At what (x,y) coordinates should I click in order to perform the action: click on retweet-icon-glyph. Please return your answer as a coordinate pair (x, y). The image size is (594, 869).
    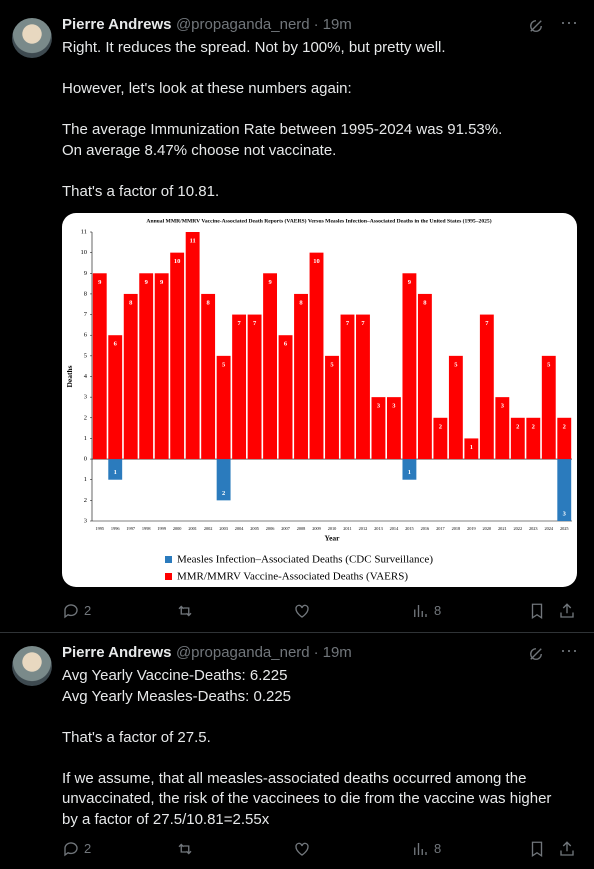
    Looking at the image, I should click on (185, 849).